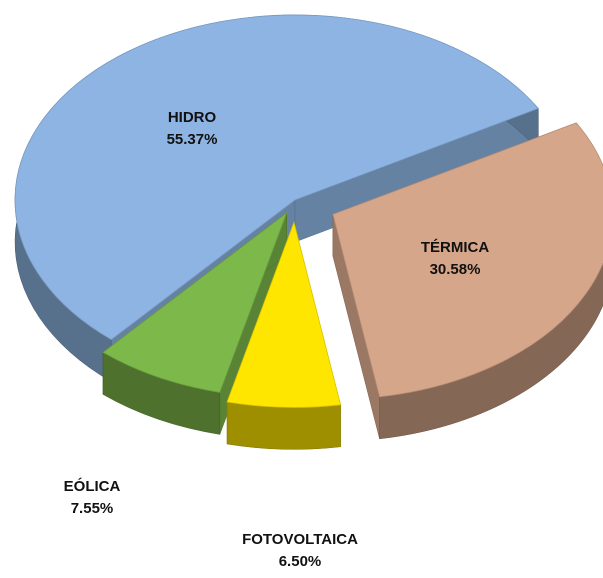  What do you see at coordinates (192, 139) in the screenshot?
I see `slice-value-label: 55.37%` at bounding box center [192, 139].